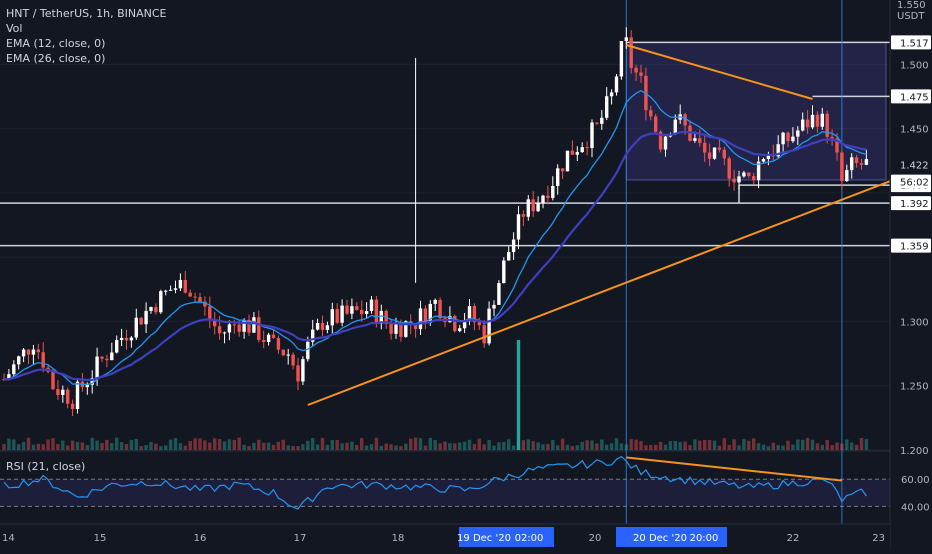 This screenshot has height=554, width=932. I want to click on price-tick-label: 1.250, so click(914, 387).